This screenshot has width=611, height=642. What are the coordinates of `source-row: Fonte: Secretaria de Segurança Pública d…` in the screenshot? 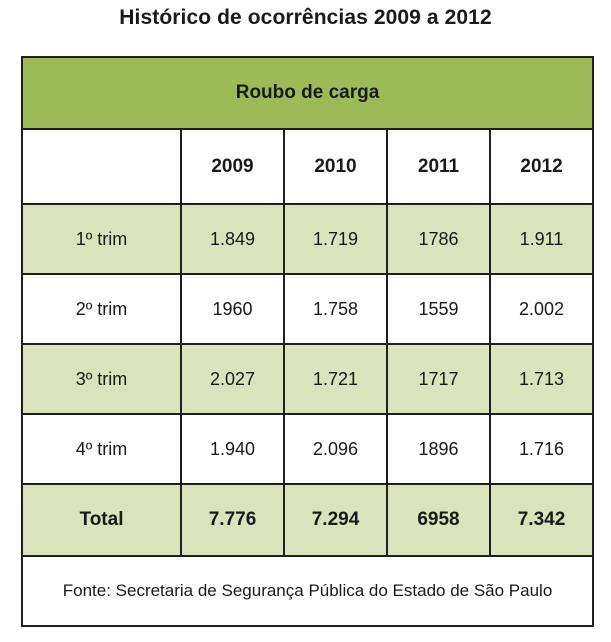 It's located at (307, 591).